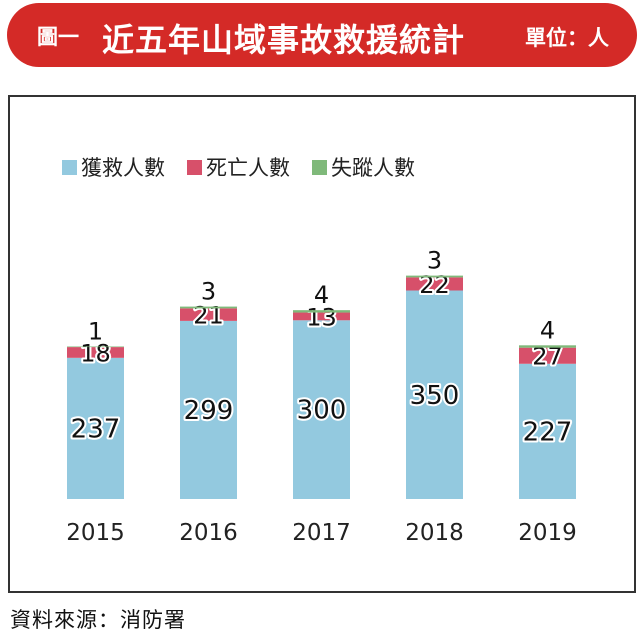 The width and height of the screenshot is (644, 636). Describe the element at coordinates (58, 37) in the screenshot. I see `figure-label: 圖一` at that location.